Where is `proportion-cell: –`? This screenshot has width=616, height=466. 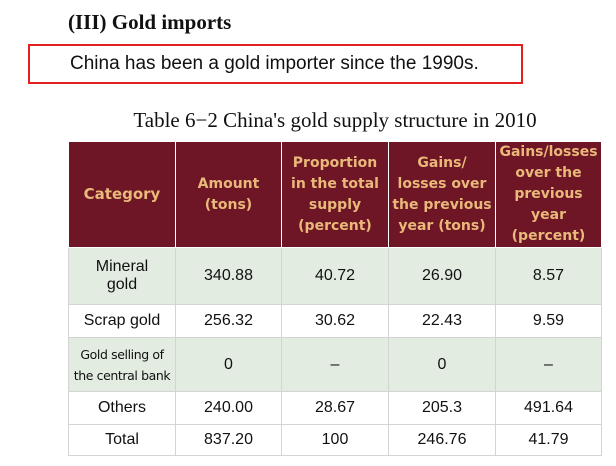 proportion-cell: – is located at coordinates (335, 364).